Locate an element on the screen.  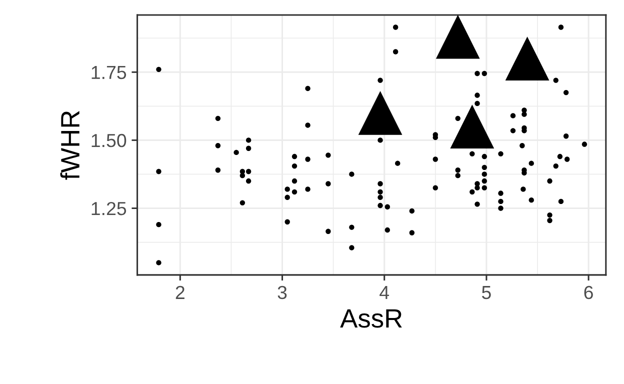
x-tick-label: 5 is located at coordinates (486, 293).